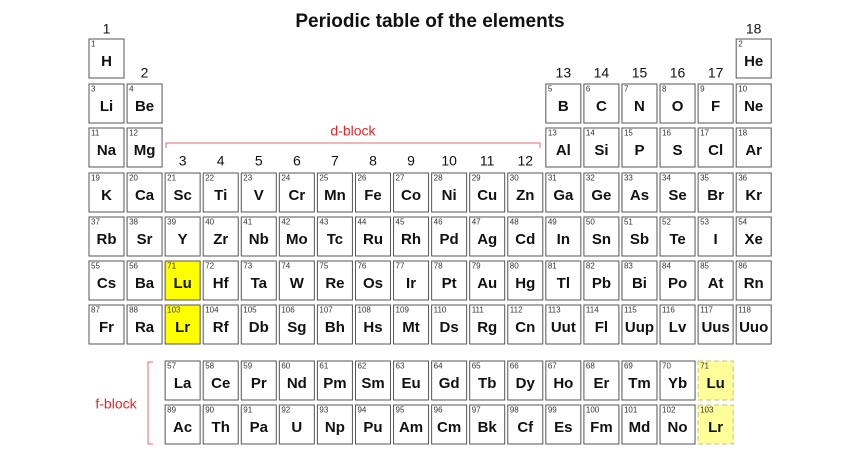 The width and height of the screenshot is (860, 460). I want to click on element-symbol: Tl, so click(563, 283).